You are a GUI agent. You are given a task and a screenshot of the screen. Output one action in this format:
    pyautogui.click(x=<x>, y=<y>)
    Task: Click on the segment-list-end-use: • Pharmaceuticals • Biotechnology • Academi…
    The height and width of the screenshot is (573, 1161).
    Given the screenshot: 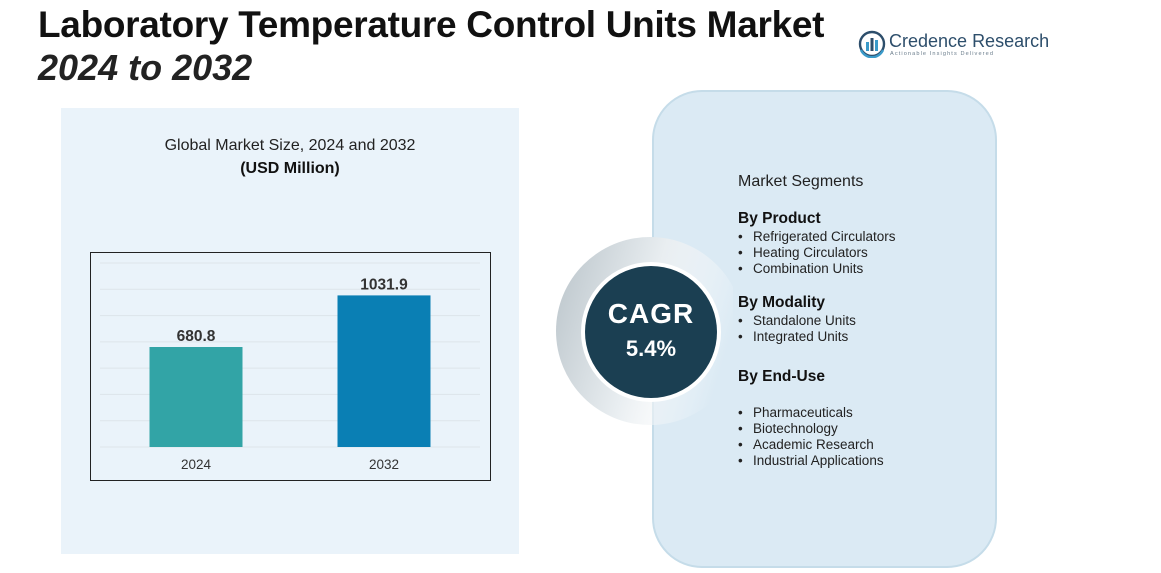 What is the action you would take?
    pyautogui.click(x=811, y=437)
    